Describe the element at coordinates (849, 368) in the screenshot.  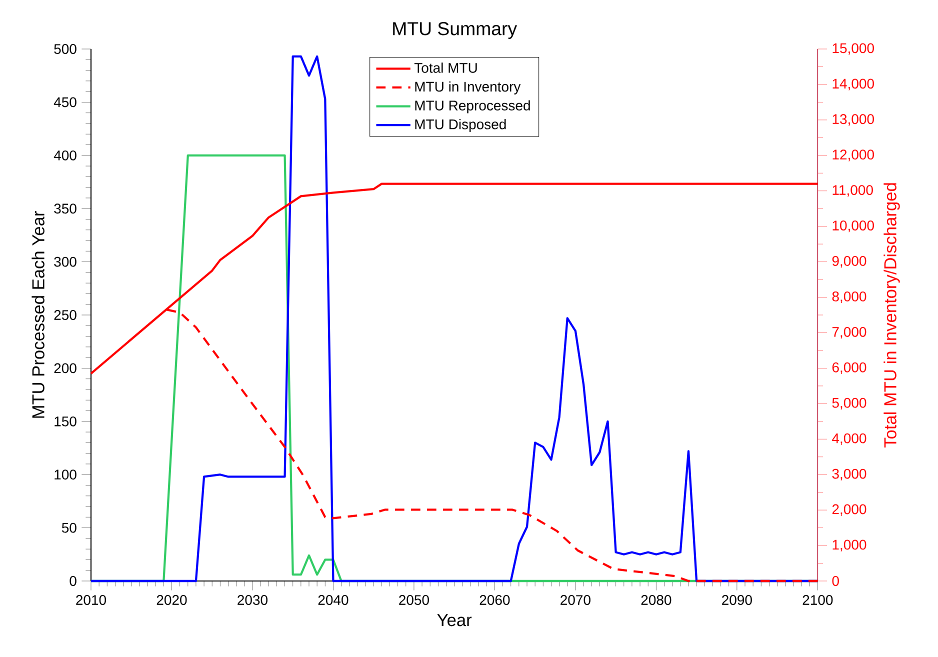
I see `y2-tick-label: 6,000` at that location.